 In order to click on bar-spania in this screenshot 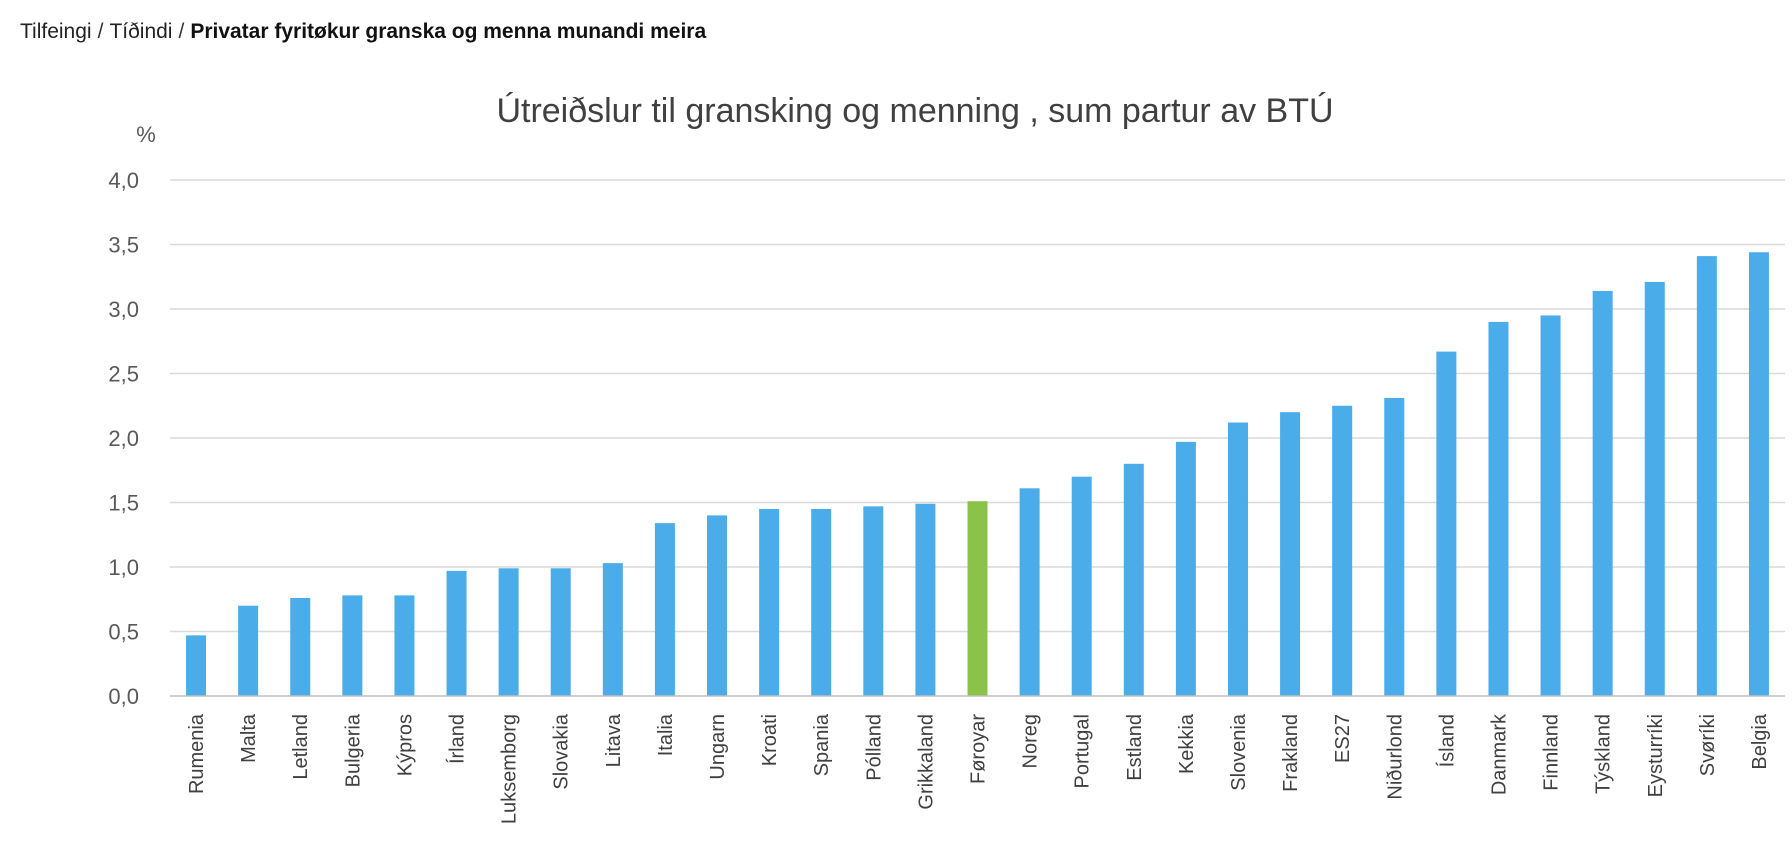, I will do `click(821, 602)`.